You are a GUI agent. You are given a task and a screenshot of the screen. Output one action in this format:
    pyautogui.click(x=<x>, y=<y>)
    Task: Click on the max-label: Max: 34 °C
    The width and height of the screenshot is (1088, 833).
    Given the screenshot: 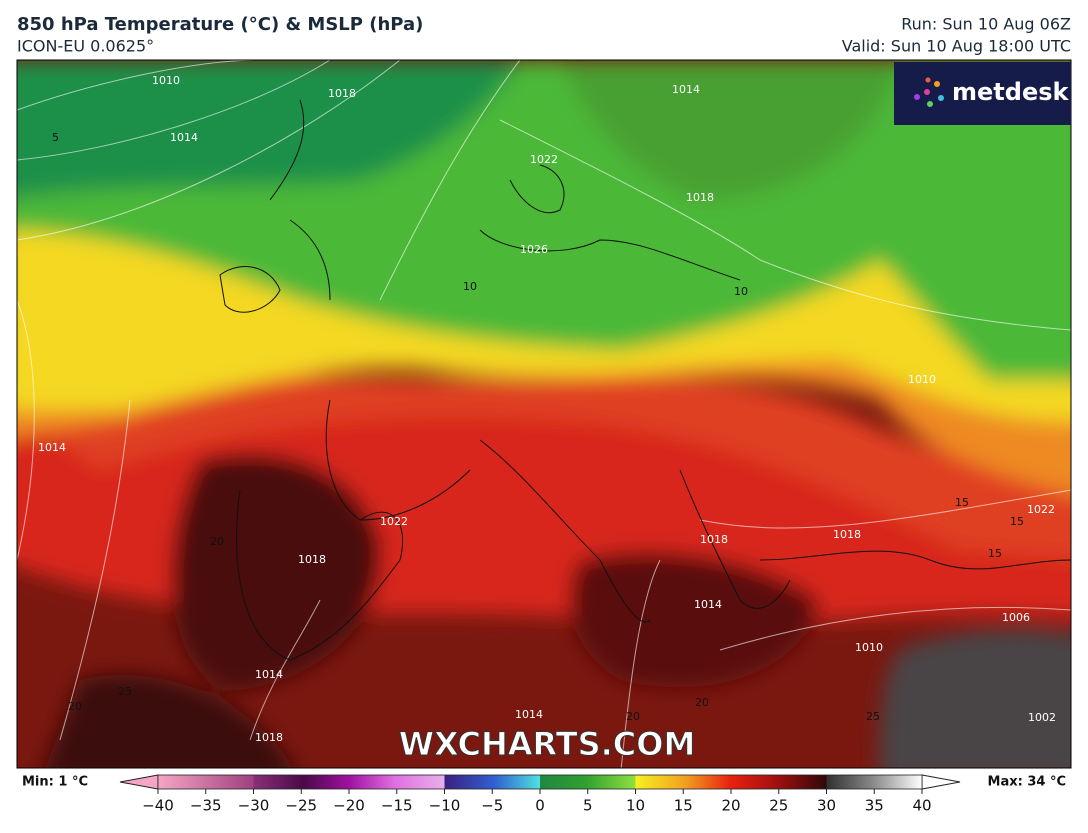 What is the action you would take?
    pyautogui.click(x=1027, y=782)
    